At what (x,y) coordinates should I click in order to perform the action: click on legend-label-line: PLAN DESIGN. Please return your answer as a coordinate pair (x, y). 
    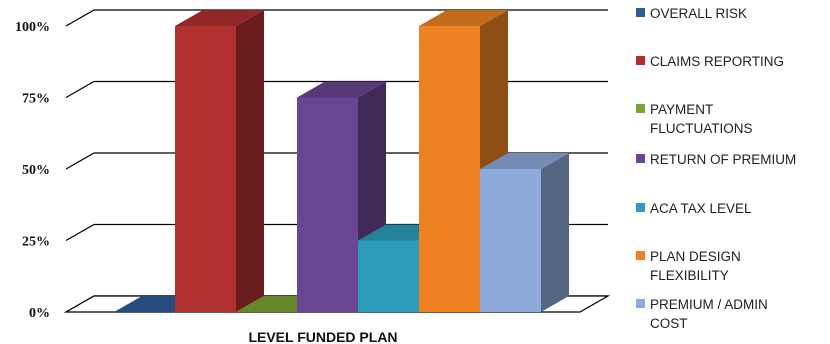
    Looking at the image, I should click on (695, 256).